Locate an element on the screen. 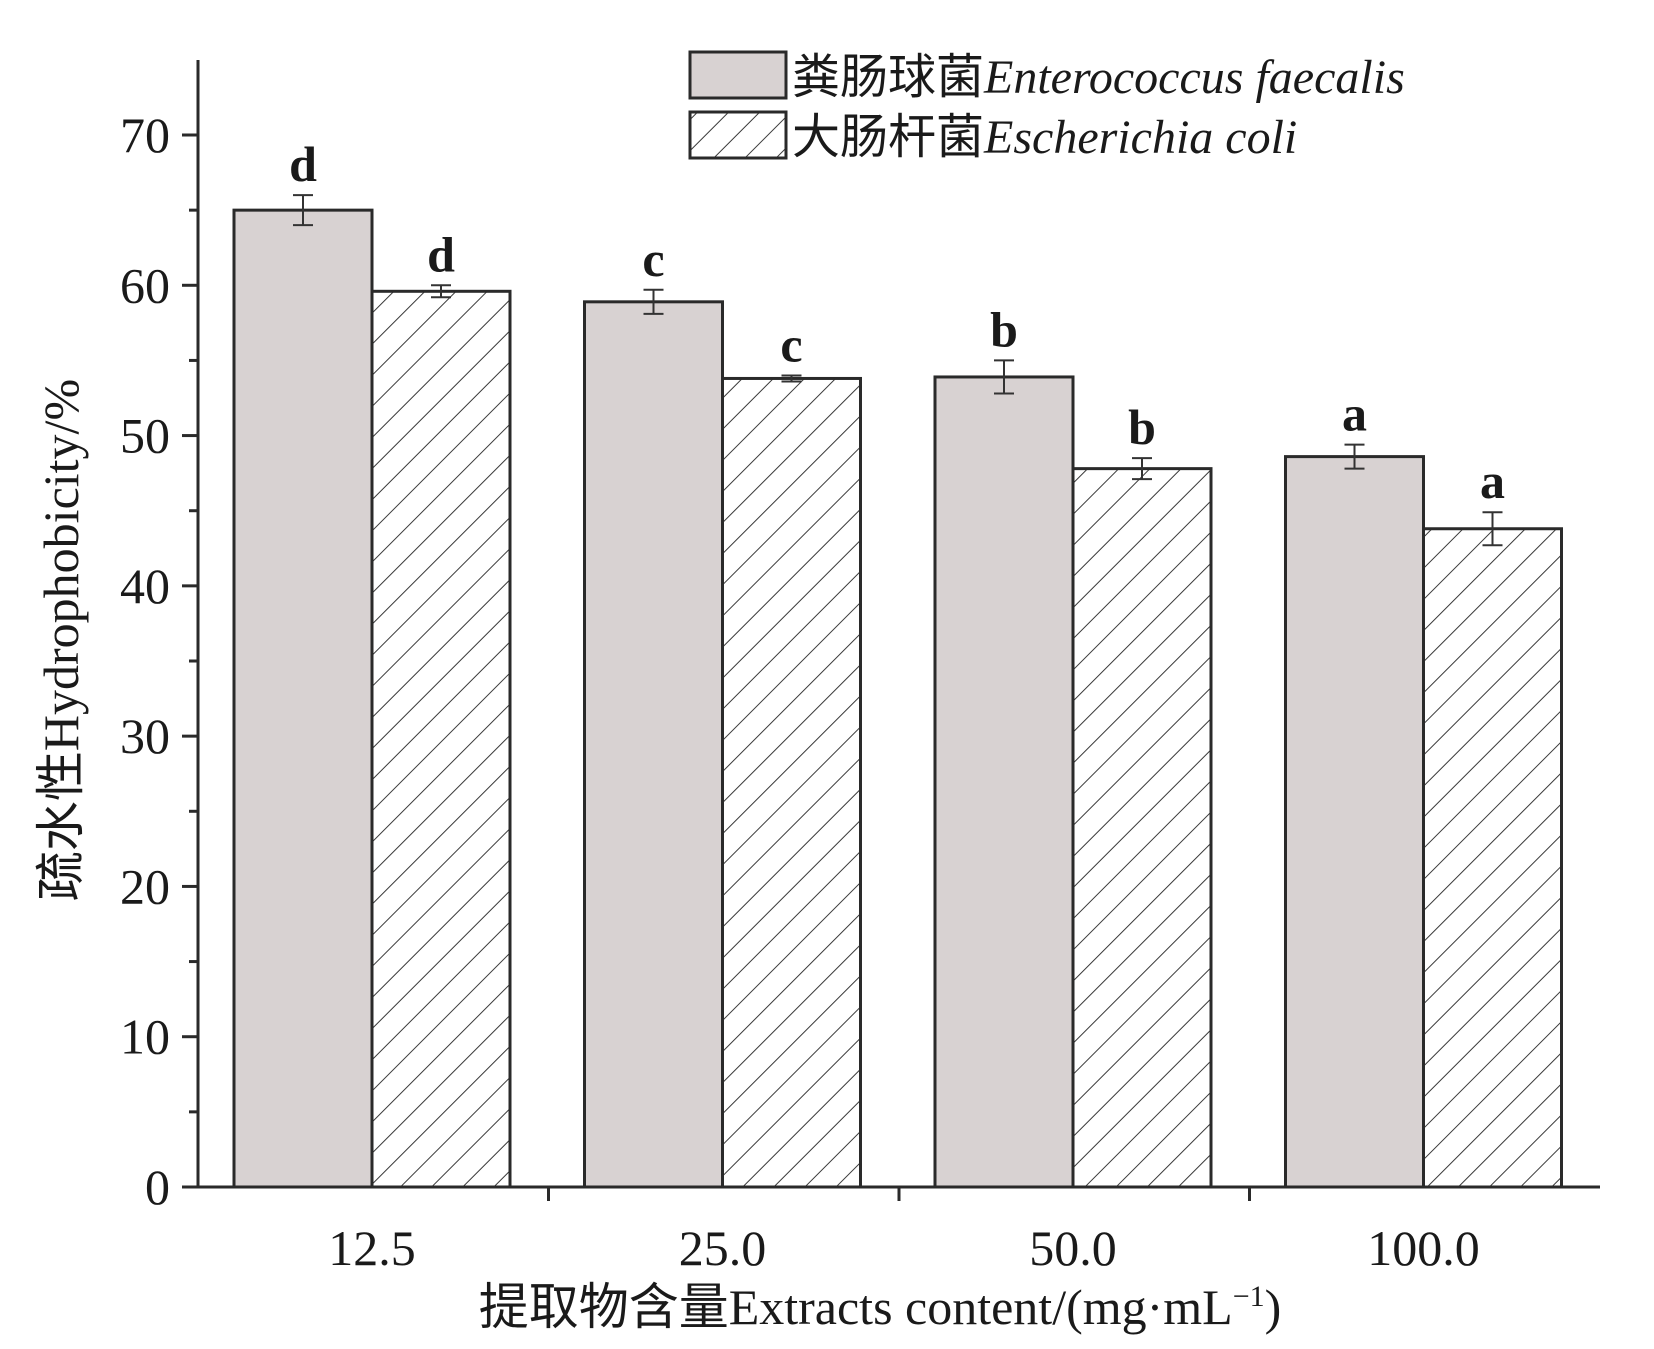 The height and width of the screenshot is (1349, 1654). y-axis-title: 疏水性Hydrophobicity/% is located at coordinates (61, 640).